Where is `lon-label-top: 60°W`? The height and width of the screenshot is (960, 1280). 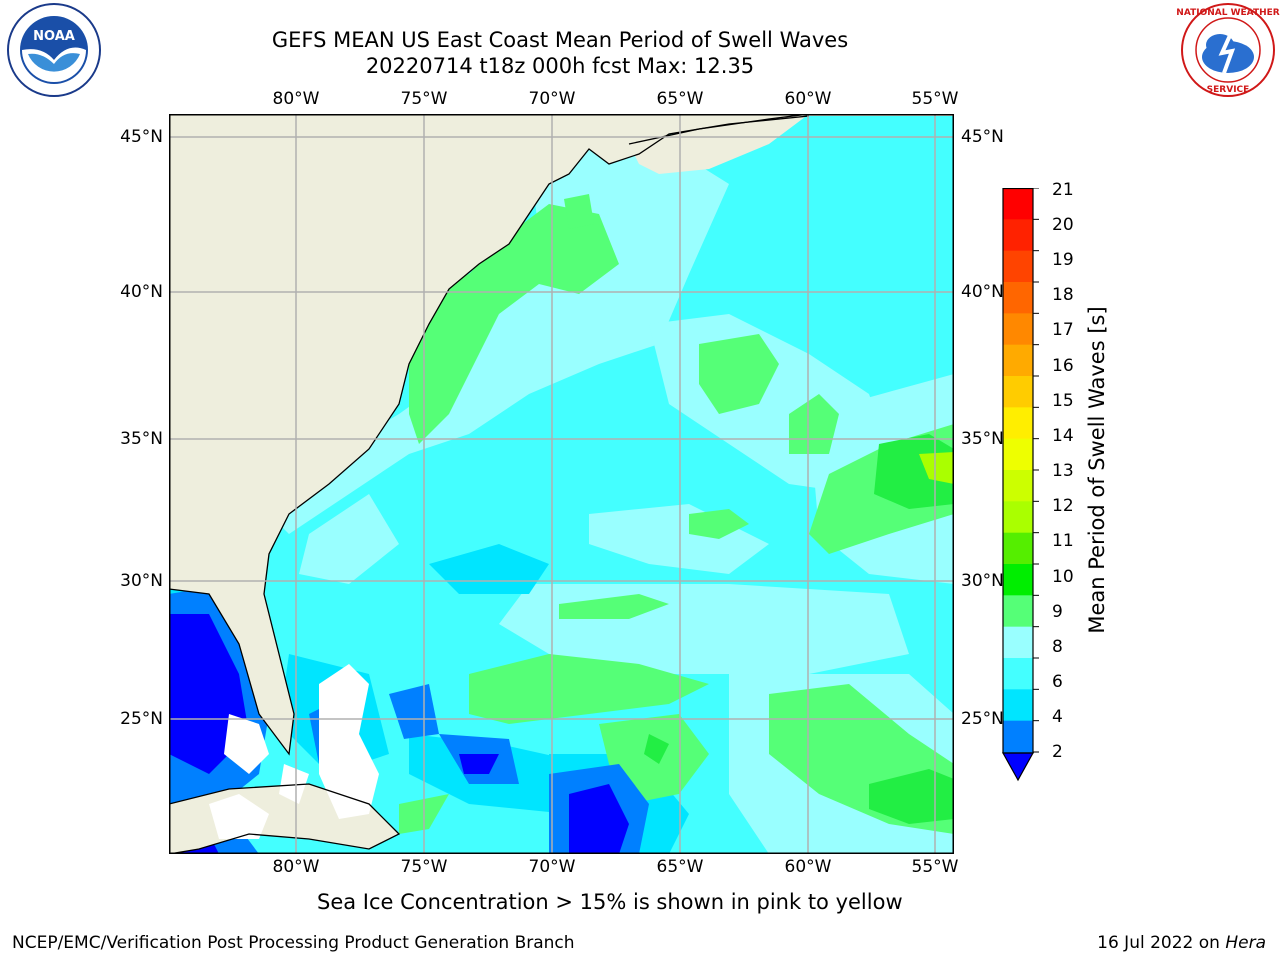 lon-label-top: 60°W is located at coordinates (808, 99).